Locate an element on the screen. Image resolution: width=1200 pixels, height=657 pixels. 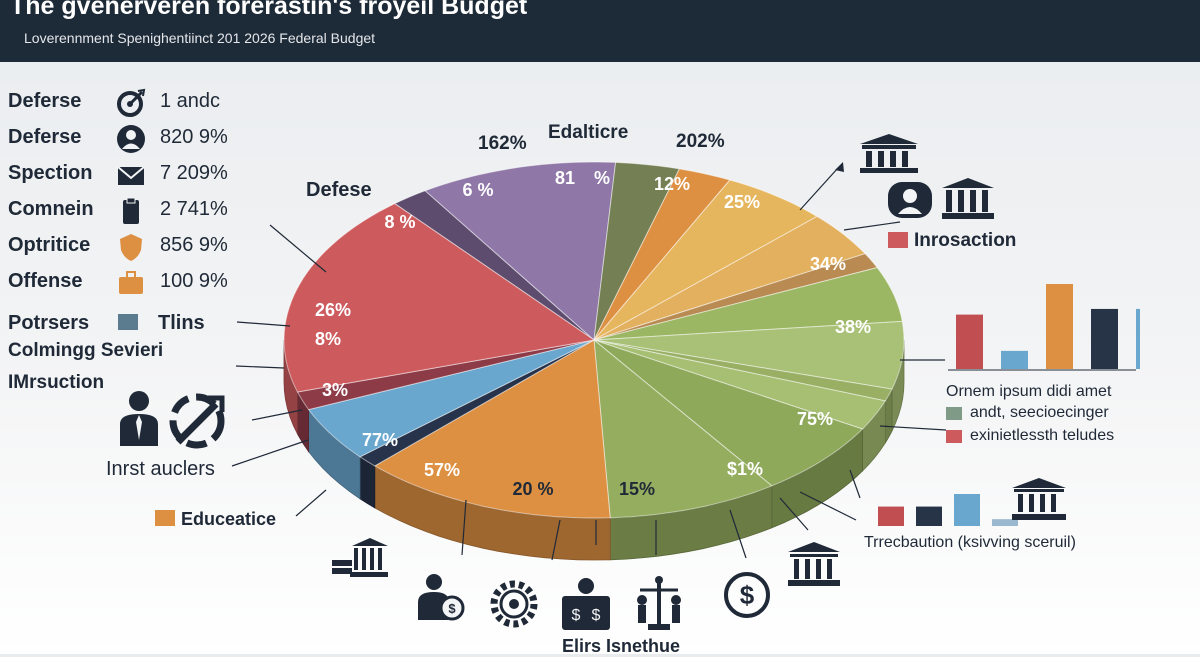
pie-slice-label: 34% is located at coordinates (828, 264).